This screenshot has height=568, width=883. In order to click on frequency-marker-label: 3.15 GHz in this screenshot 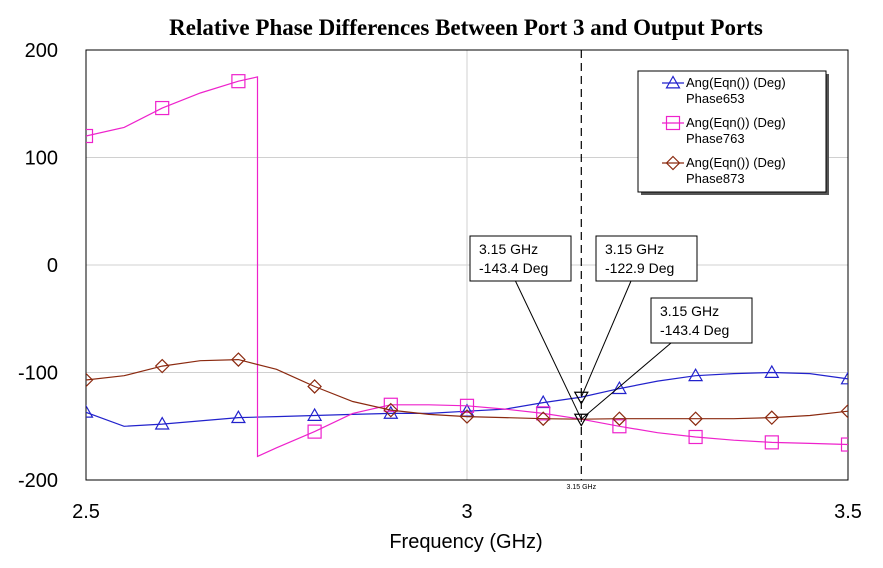, I will do `click(582, 487)`.